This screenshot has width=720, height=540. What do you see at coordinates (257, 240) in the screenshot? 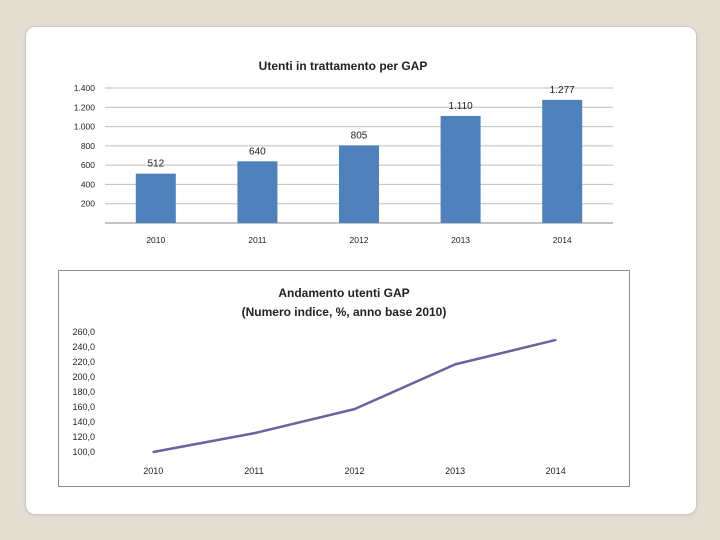
I see `bar-xtick-label: 2011` at bounding box center [257, 240].